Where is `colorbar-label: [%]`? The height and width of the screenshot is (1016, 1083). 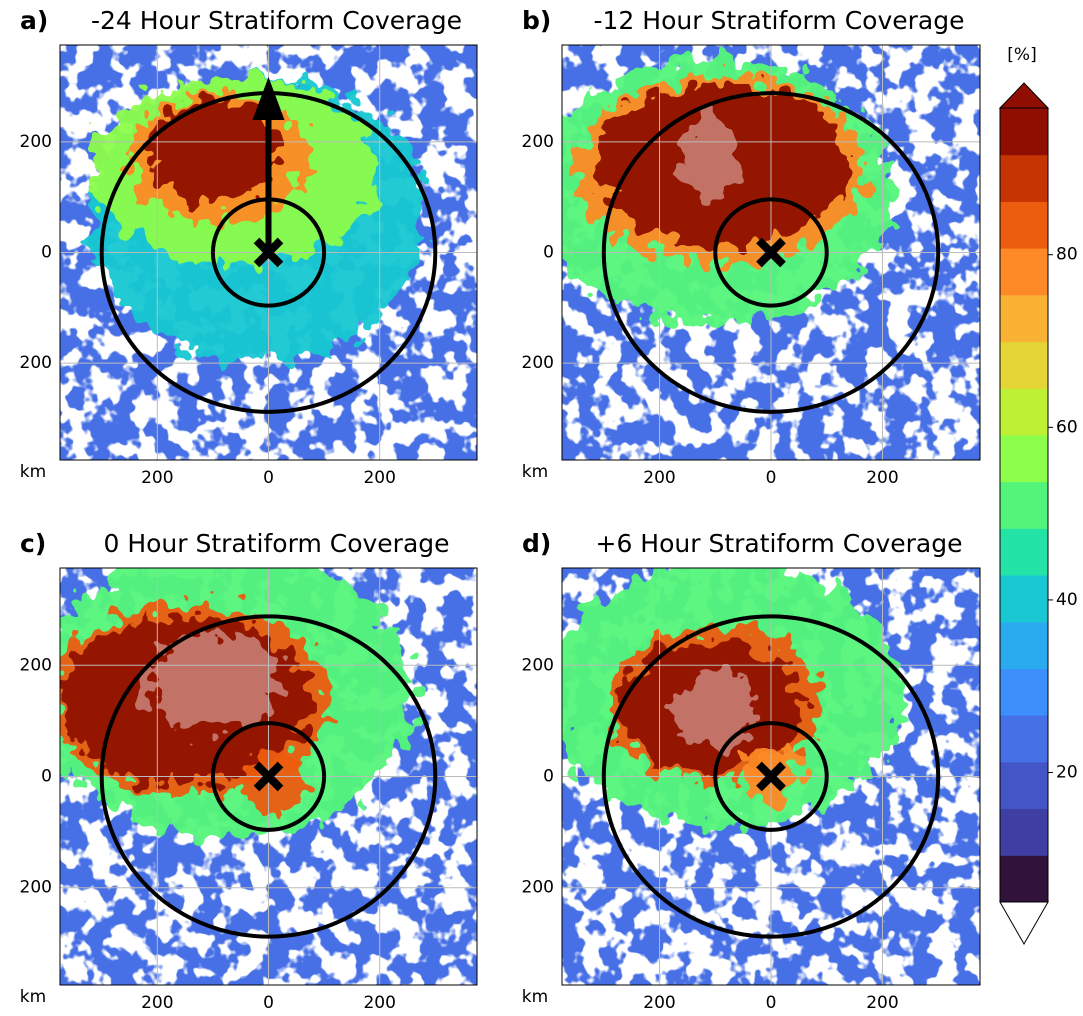
colorbar-label: [%] is located at coordinates (1021, 55).